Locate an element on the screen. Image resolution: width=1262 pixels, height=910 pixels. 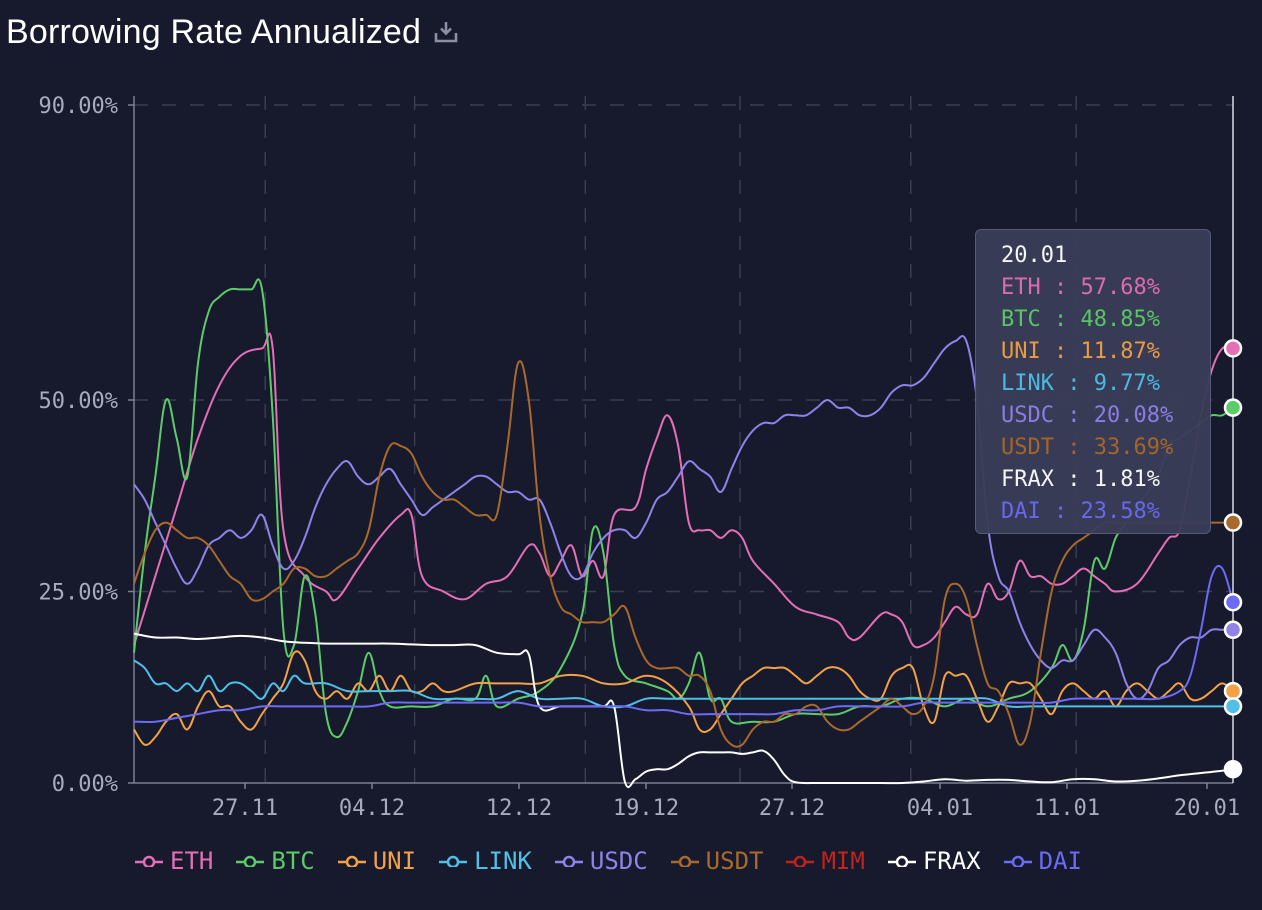
y-tick-label: 25.00% is located at coordinates (78, 593).